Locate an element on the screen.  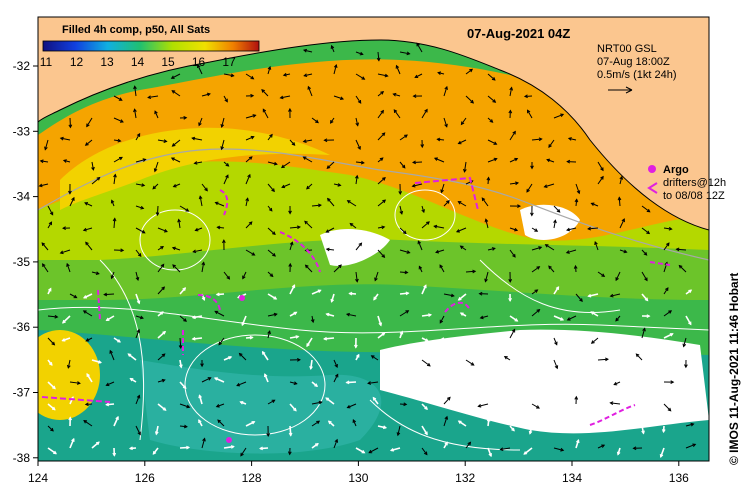
y-tick-label: -34 is located at coordinates (22, 197).